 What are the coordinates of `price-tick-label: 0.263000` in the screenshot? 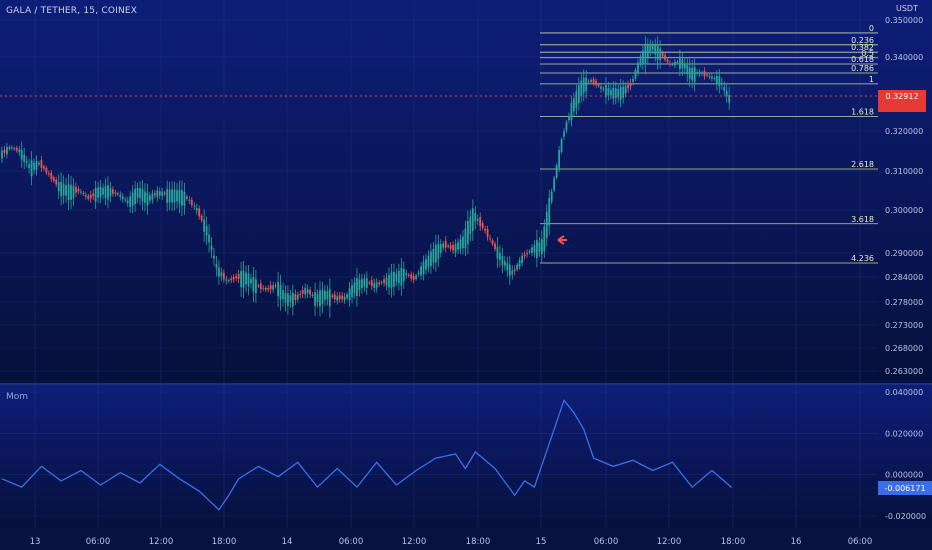 It's located at (904, 371).